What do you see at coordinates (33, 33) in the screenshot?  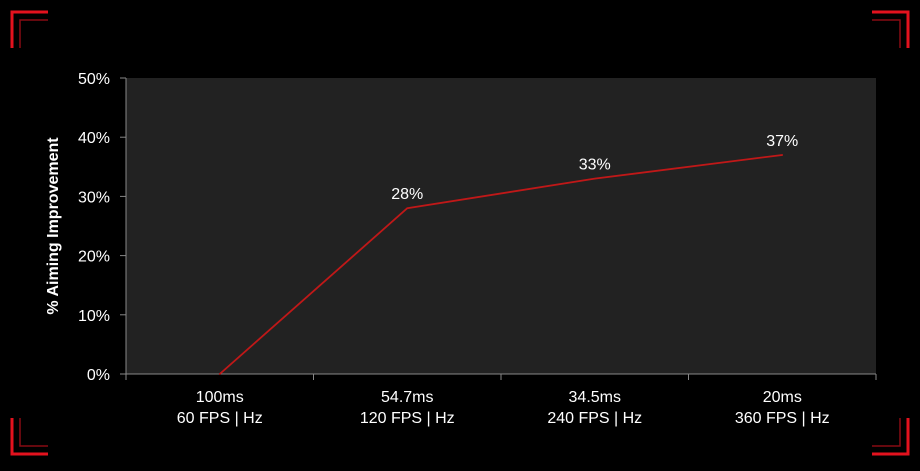 I see `corner-accent-top-left-inner` at bounding box center [33, 33].